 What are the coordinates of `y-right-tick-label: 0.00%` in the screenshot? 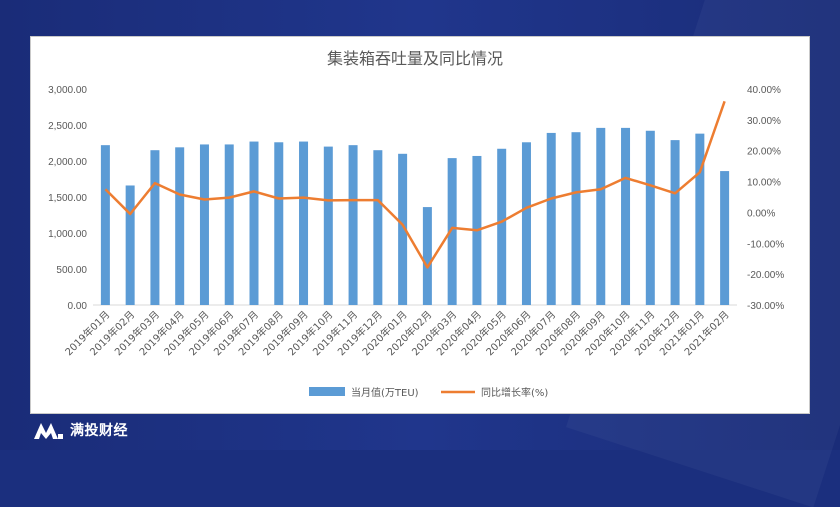 It's located at (761, 213).